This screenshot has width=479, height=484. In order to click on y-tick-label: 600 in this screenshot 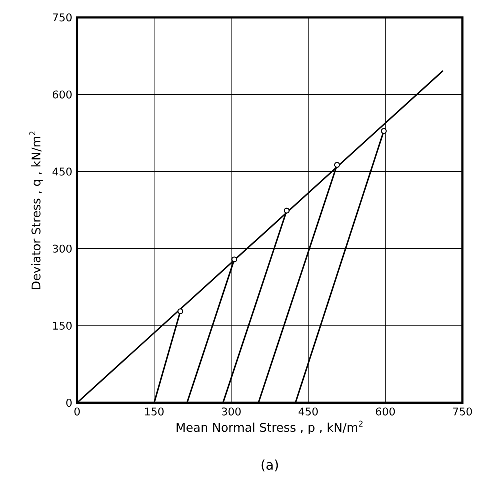, I will do `click(62, 94)`.